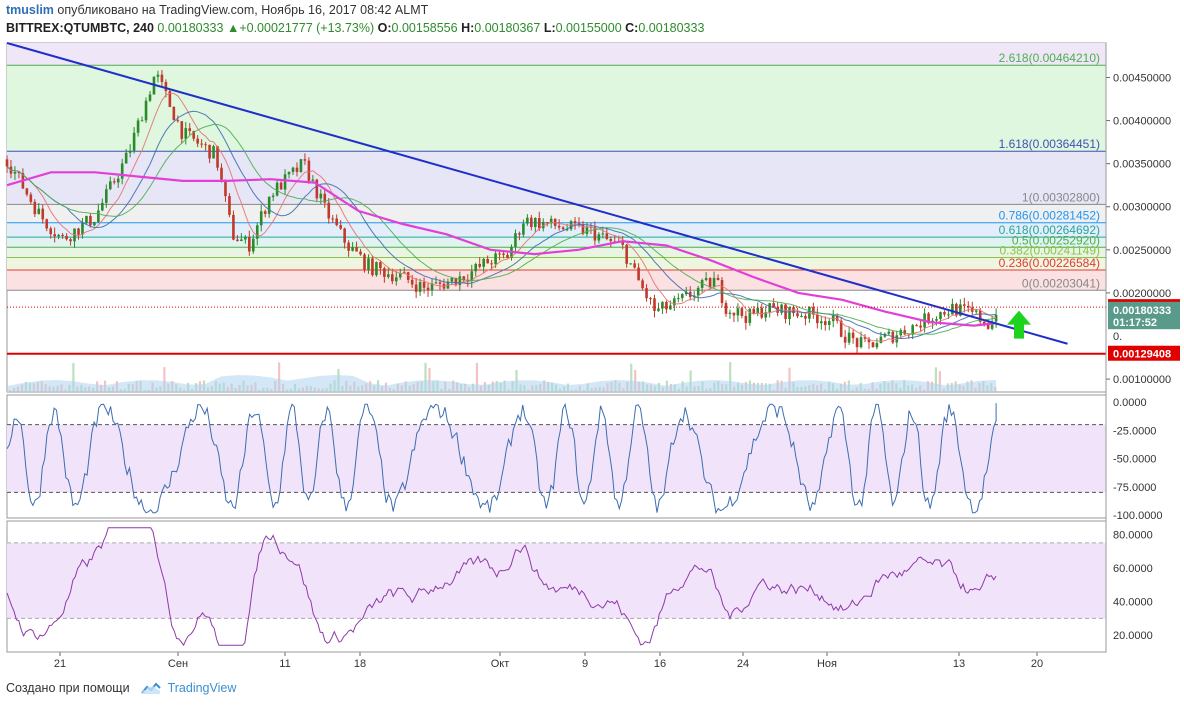 The image size is (1184, 708). What do you see at coordinates (150, 688) in the screenshot?
I see `tradingview-cloud-icon` at bounding box center [150, 688].